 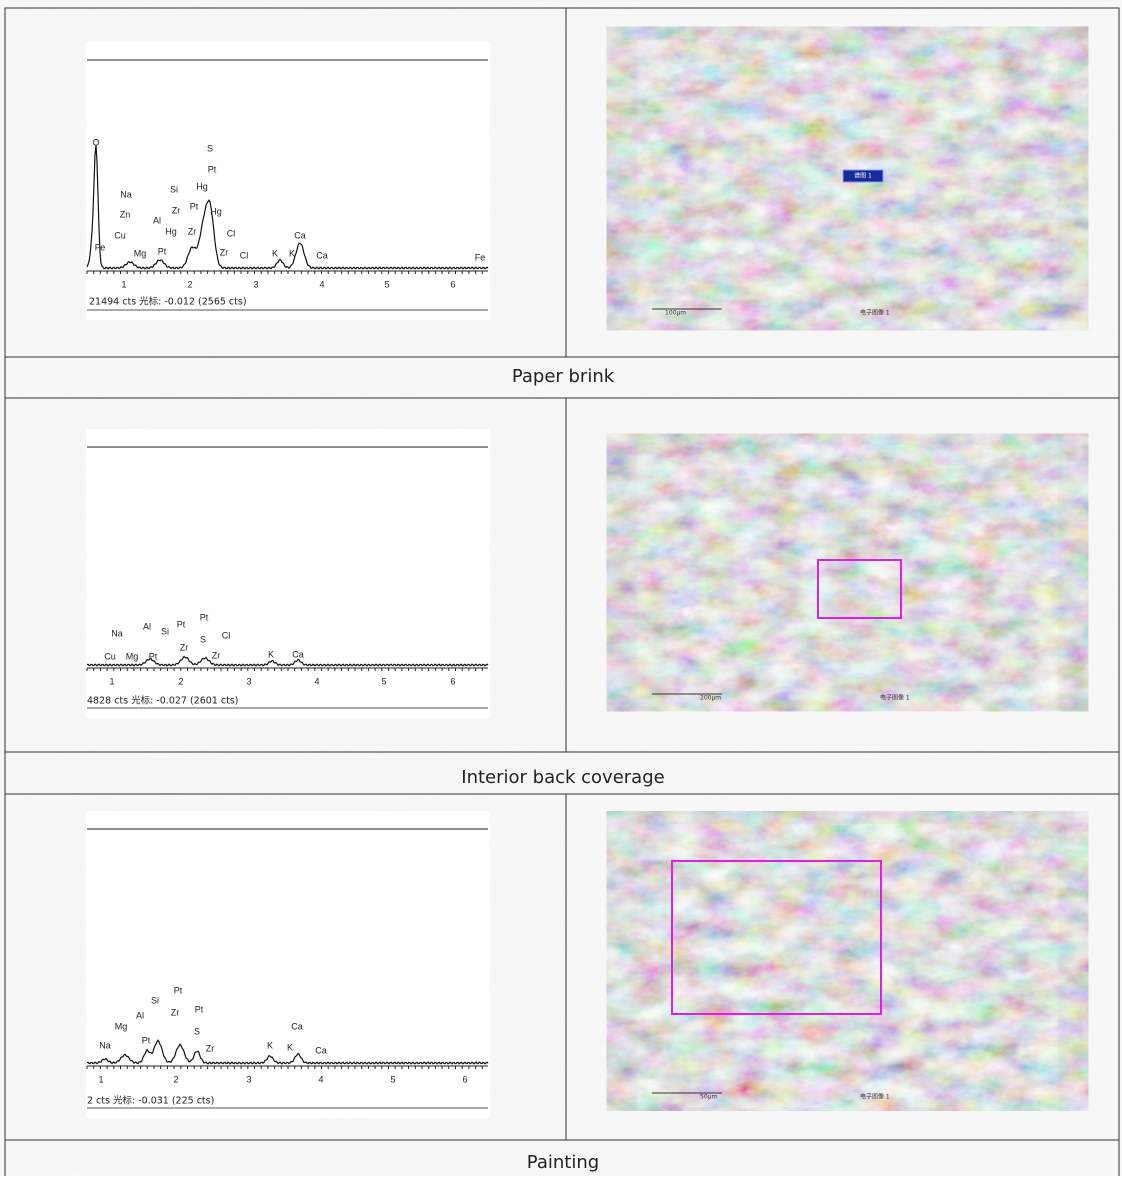 What do you see at coordinates (675, 313) in the screenshot?
I see `scale-label: 100μm` at bounding box center [675, 313].